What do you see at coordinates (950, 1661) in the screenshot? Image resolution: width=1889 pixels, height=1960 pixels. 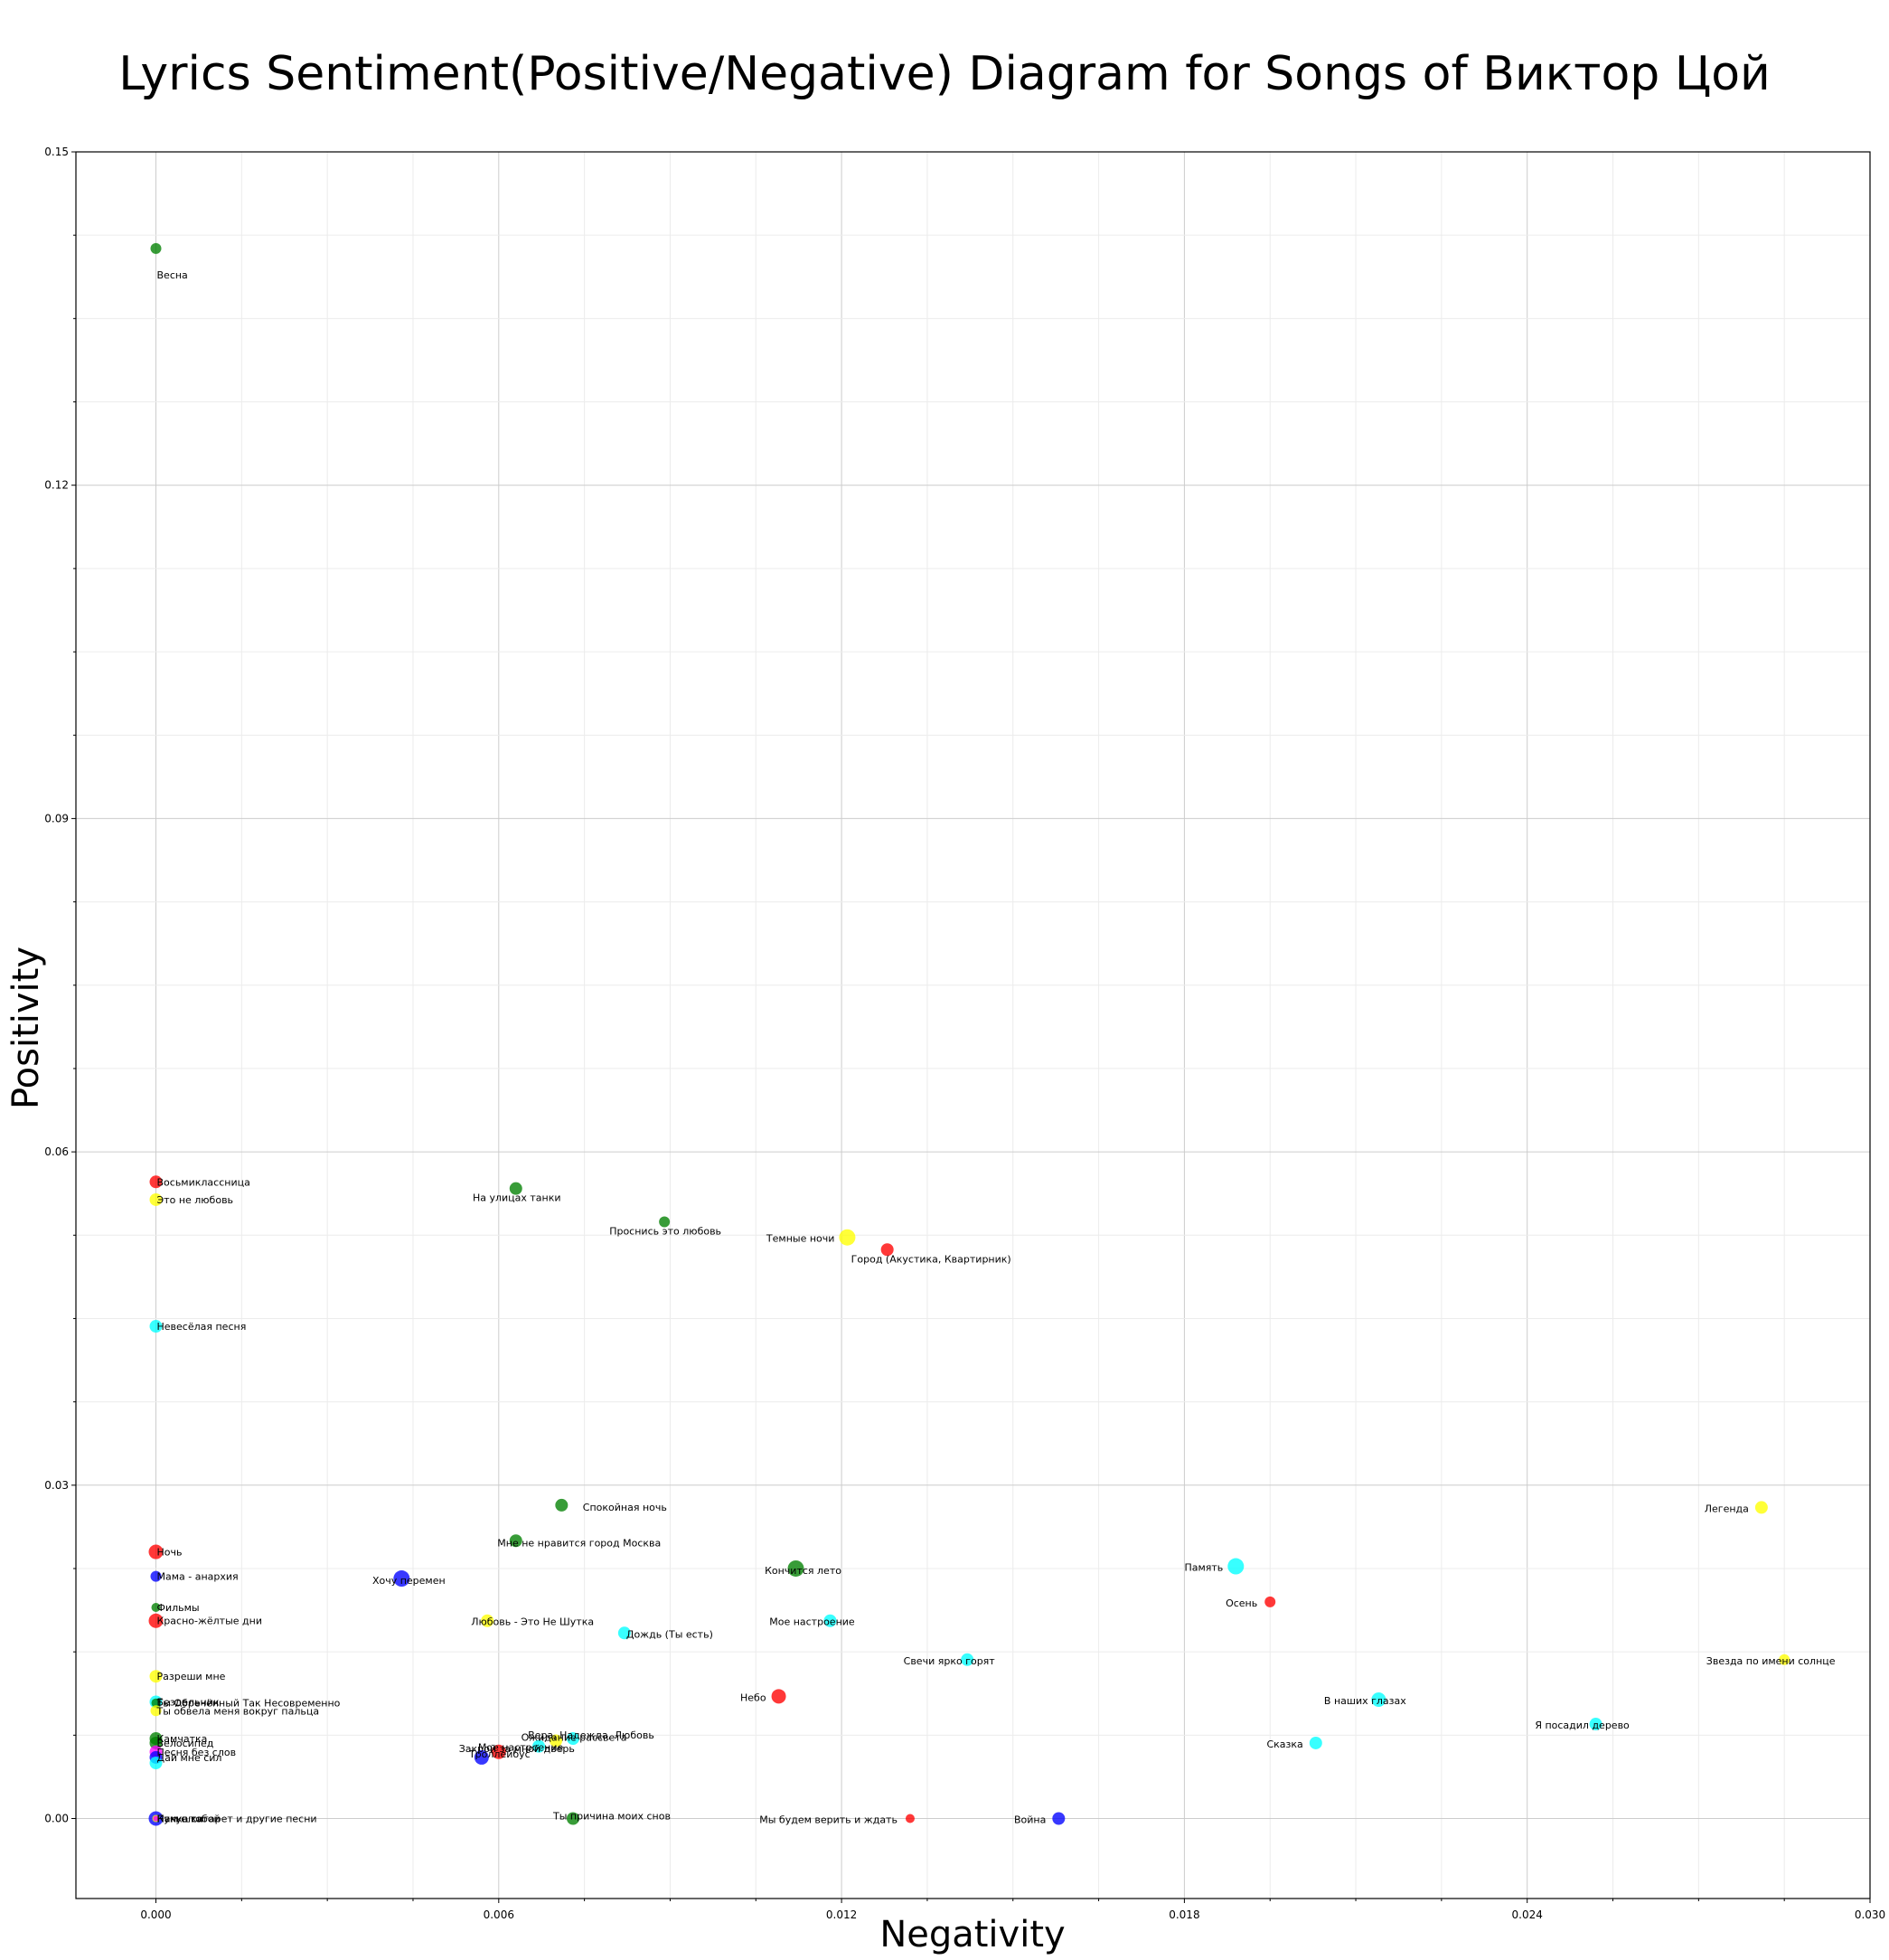 I see `data-point-label: Свечи ярко горят` at bounding box center [950, 1661].